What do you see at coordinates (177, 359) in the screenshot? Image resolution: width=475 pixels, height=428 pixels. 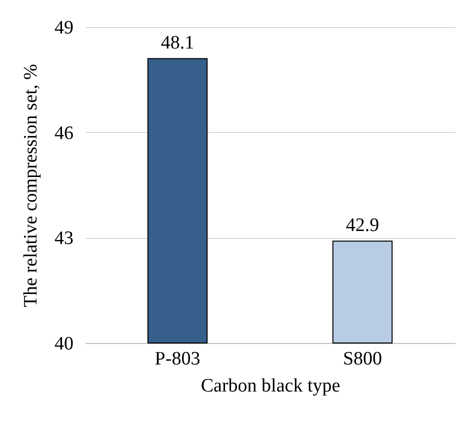 I see `x-tick-label: P-803` at bounding box center [177, 359].